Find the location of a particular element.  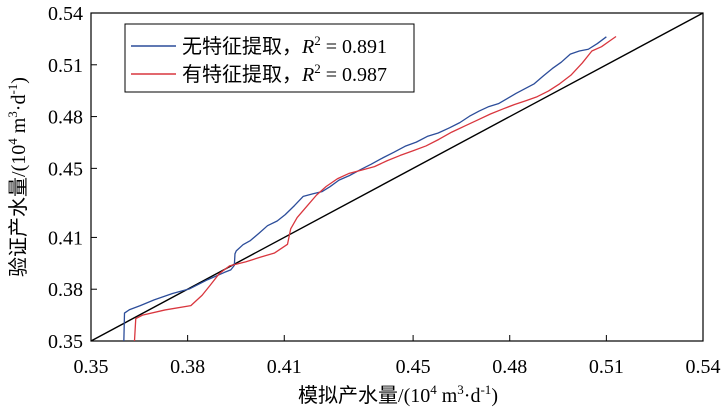

legend-entry-series-1: 无特征提取，R2 = 0.891 is located at coordinates (284, 45).